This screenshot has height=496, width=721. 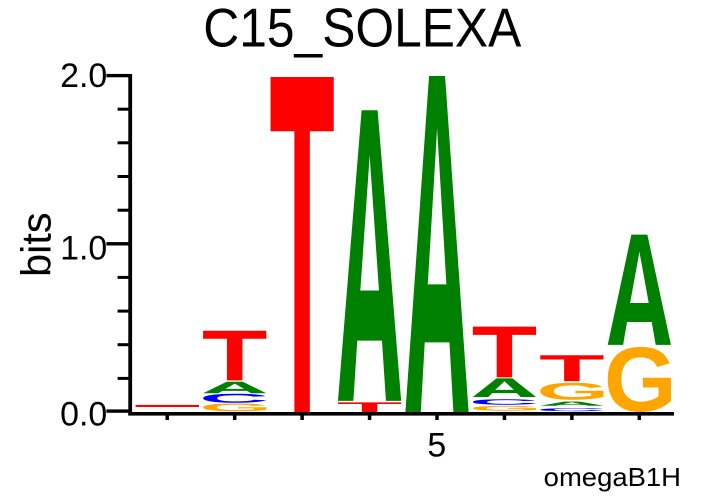 I want to click on svg-text: omegaB1H, so click(x=612, y=478).